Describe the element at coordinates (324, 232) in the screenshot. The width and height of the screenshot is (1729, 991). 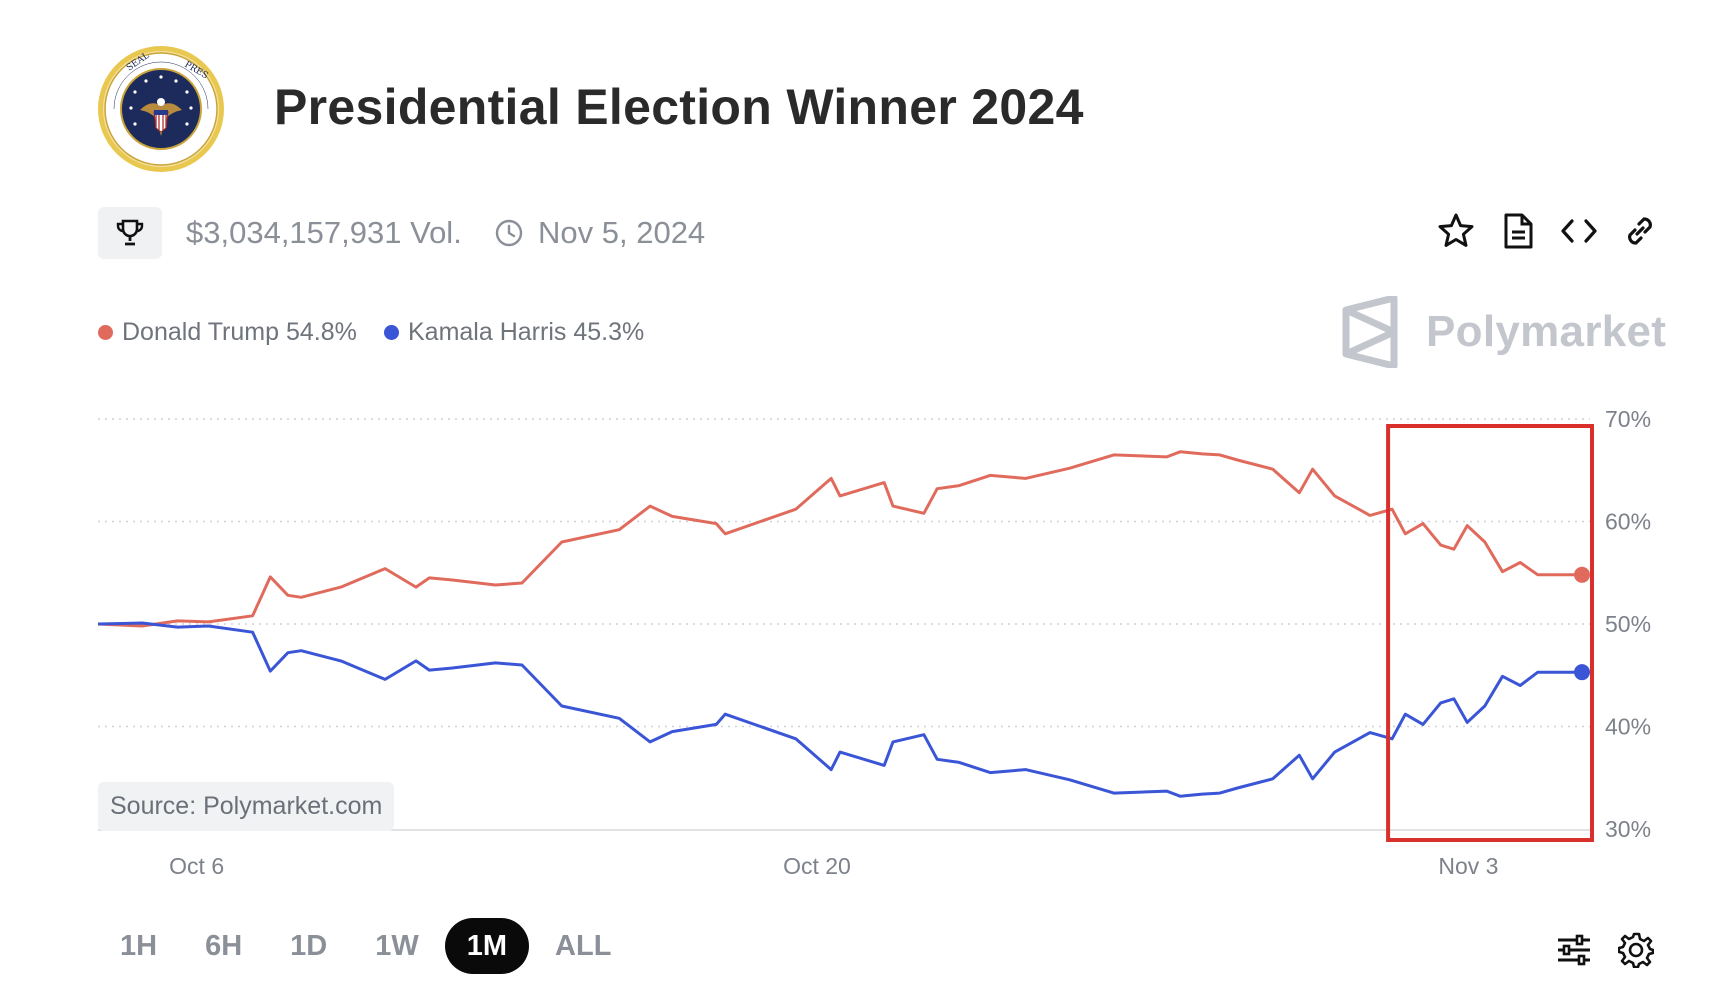
I see `volume-text: $3,034,157,931 Vol.` at that location.